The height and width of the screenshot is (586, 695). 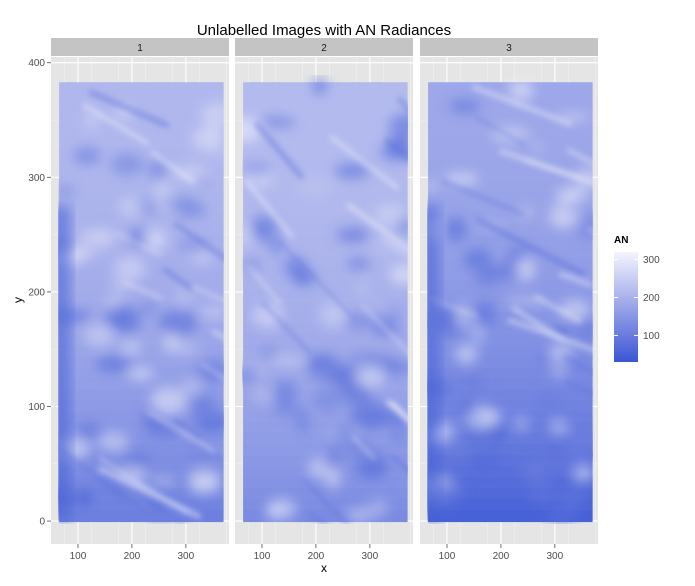 What do you see at coordinates (36, 292) in the screenshot?
I see `y-tick-label: 200` at bounding box center [36, 292].